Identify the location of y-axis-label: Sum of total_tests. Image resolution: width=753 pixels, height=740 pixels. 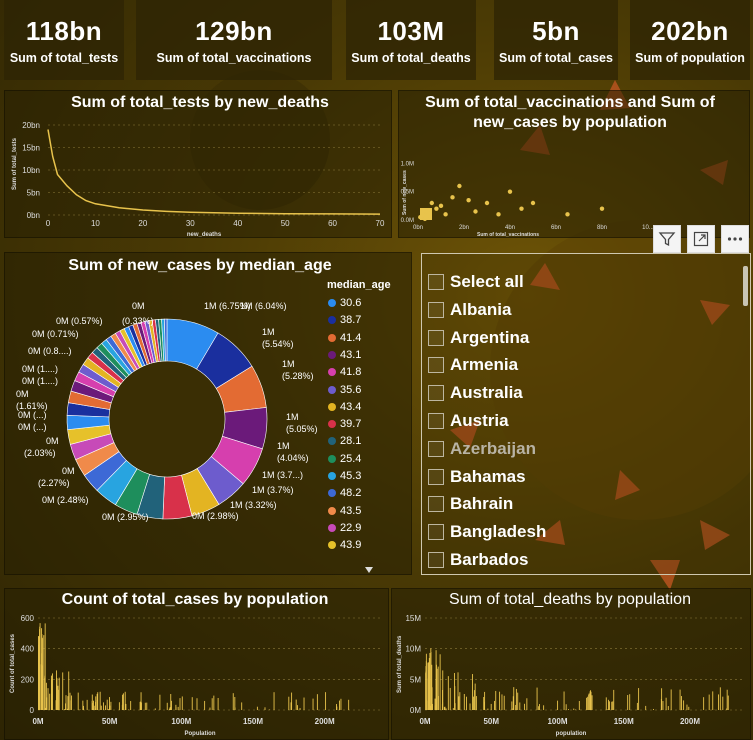
(15, 163).